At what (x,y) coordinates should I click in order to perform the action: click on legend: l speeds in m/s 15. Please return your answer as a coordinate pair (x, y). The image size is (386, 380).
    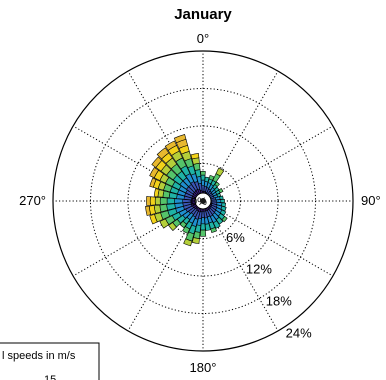
    Looking at the image, I should click on (50, 361).